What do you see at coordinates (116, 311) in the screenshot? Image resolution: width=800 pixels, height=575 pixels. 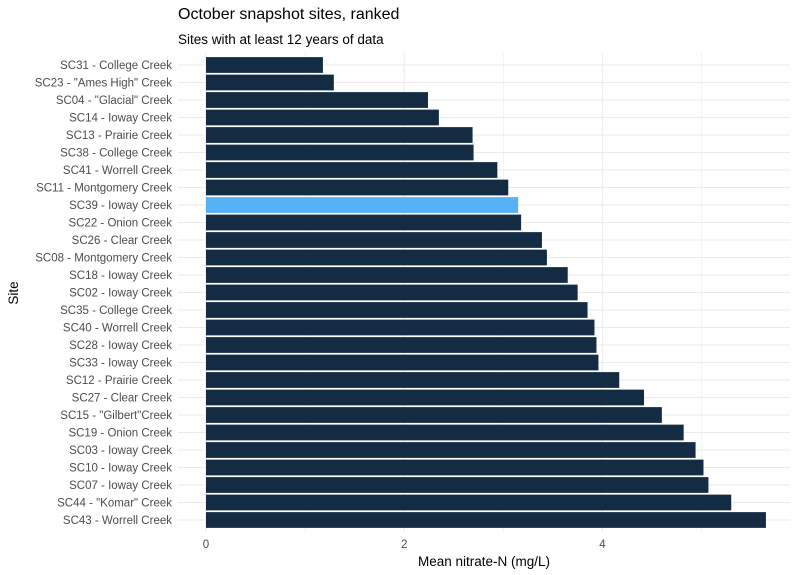 I see `y-tick-label: SC35 - College Creek` at bounding box center [116, 311].